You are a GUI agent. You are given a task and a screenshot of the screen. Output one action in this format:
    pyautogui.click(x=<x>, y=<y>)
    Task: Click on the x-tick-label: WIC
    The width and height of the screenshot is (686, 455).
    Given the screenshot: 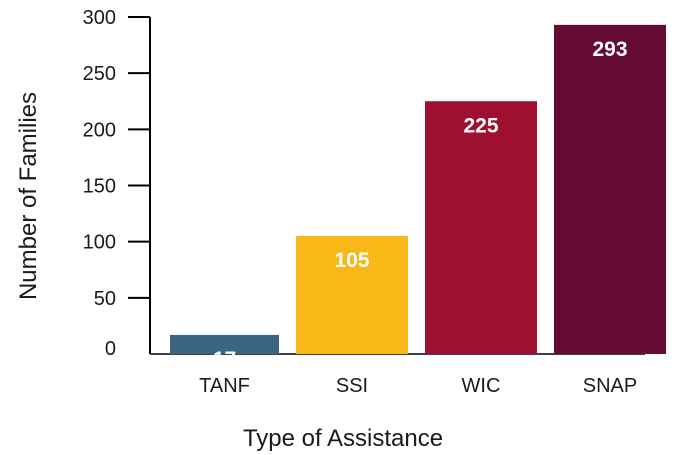 What is the action you would take?
    pyautogui.click(x=481, y=386)
    